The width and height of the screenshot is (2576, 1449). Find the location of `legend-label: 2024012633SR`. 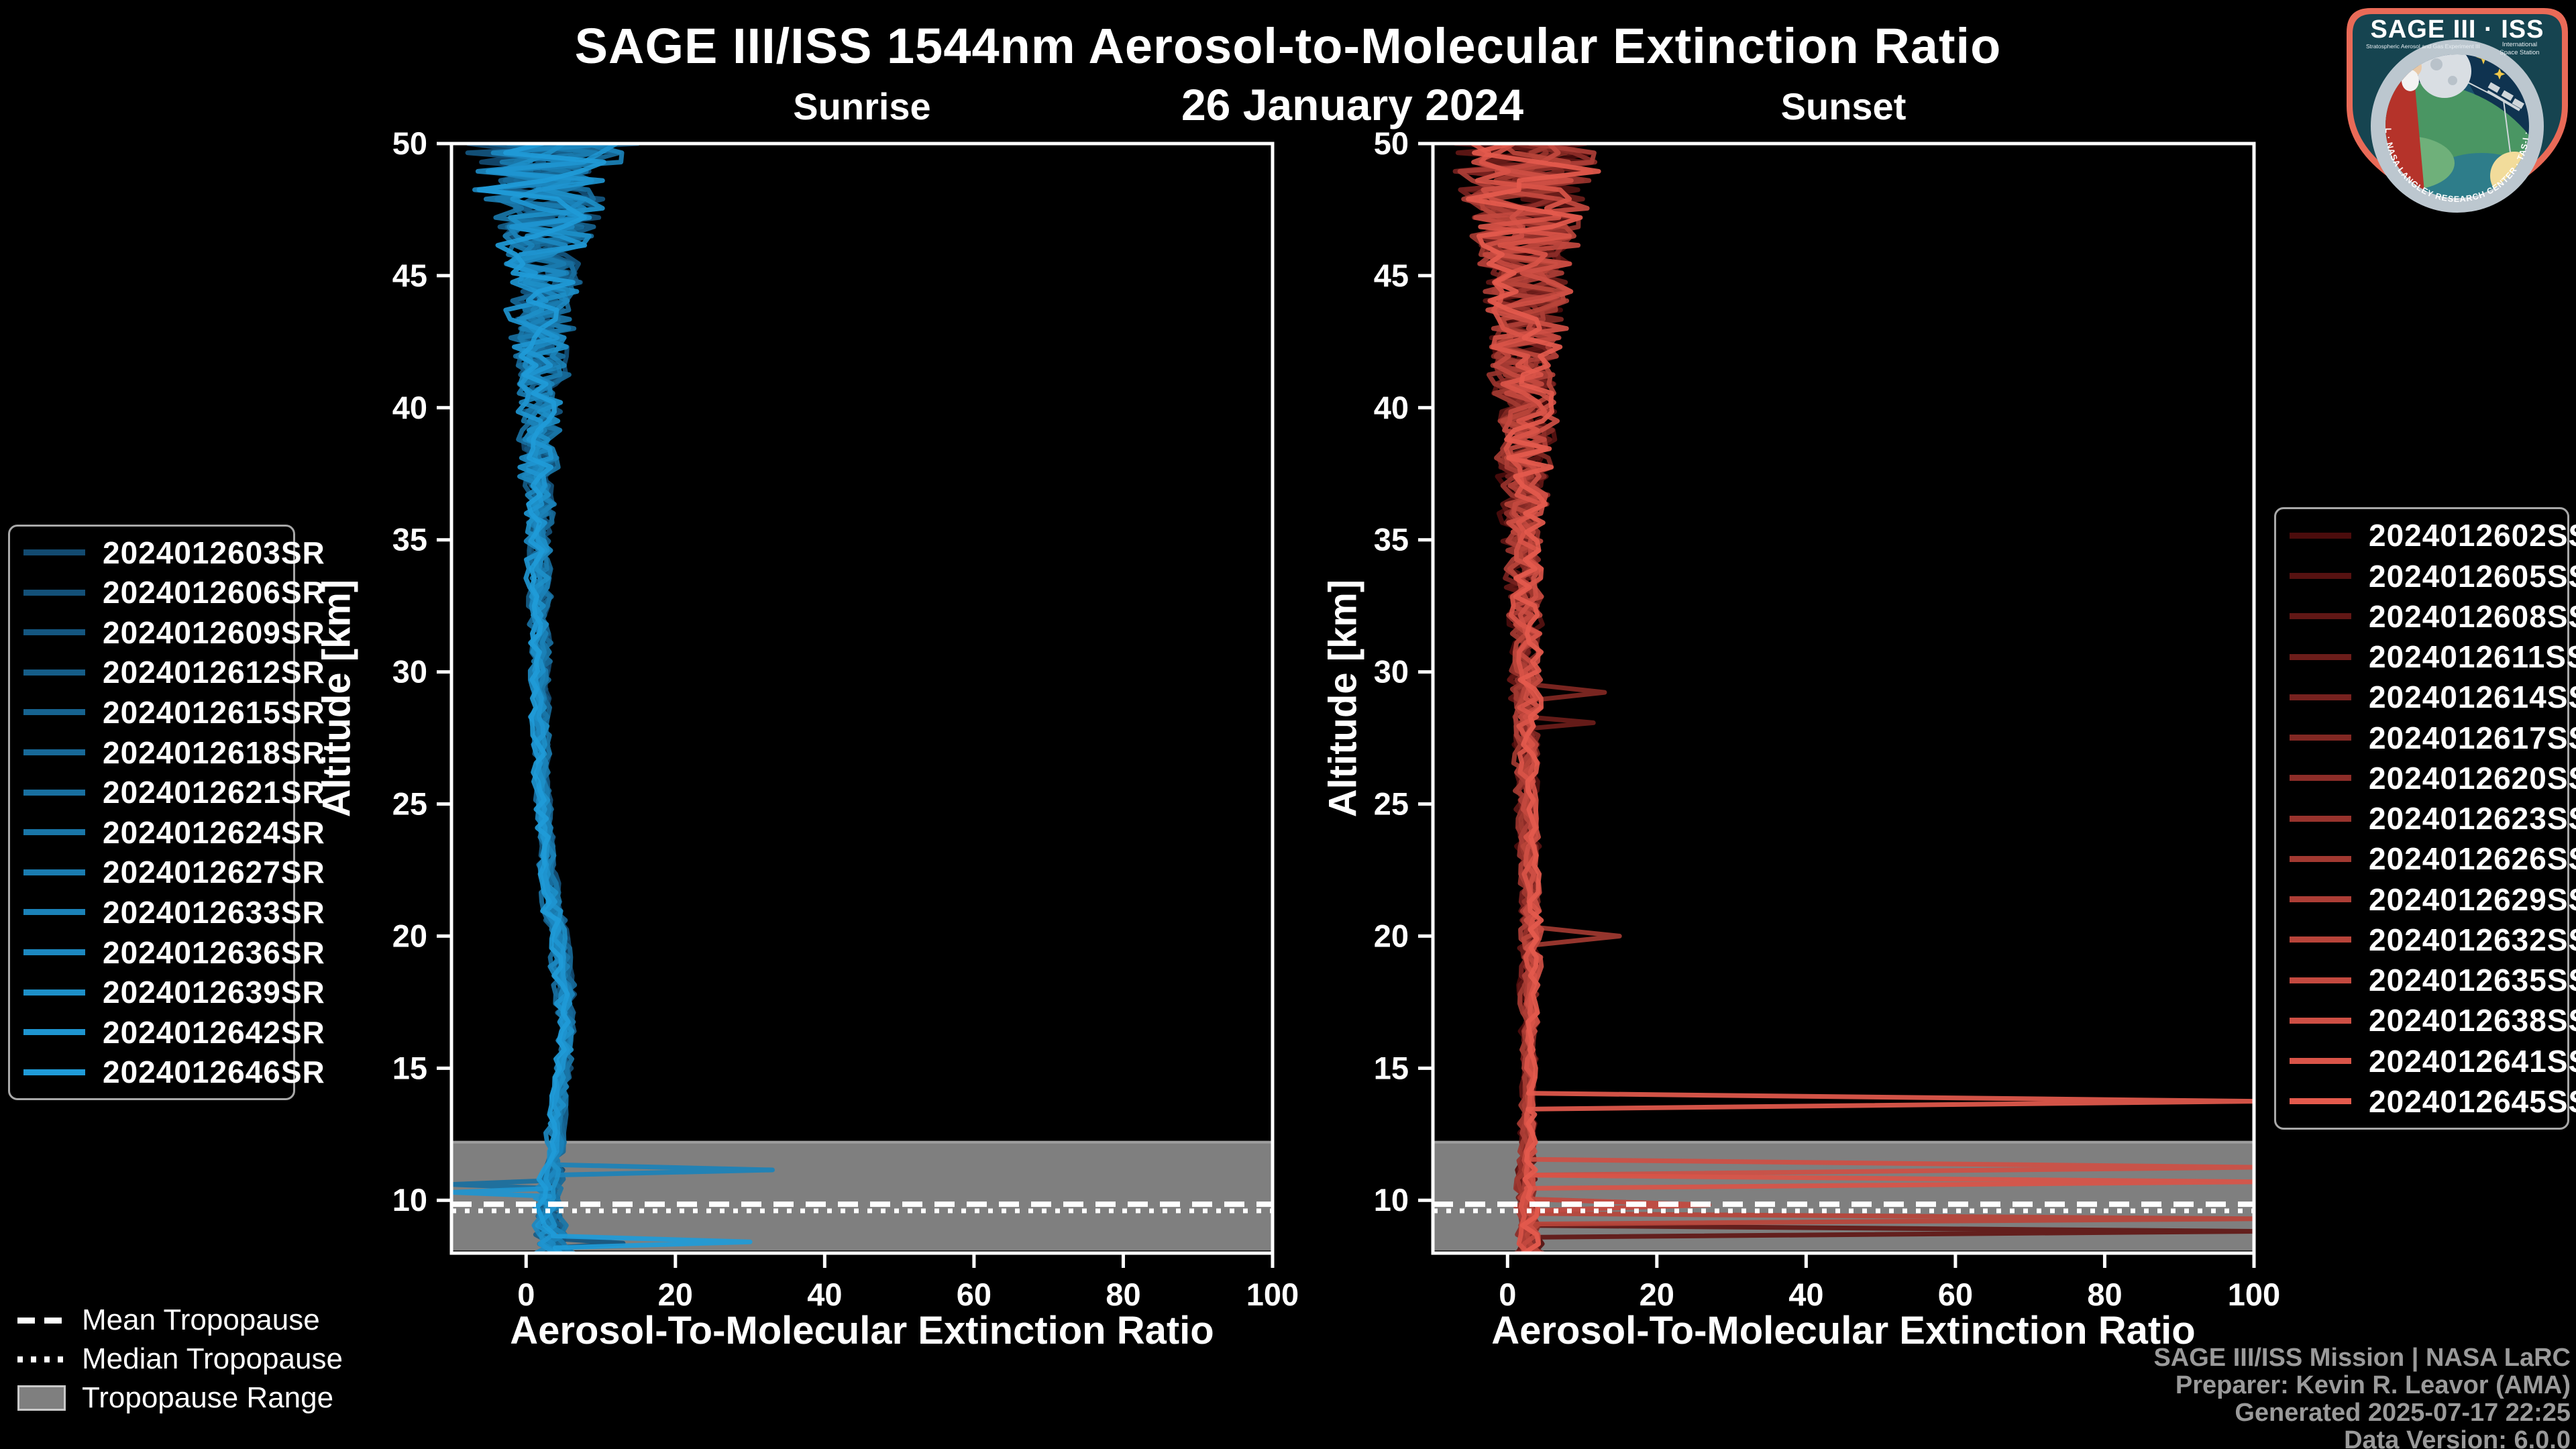

legend-label: 2024012633SR is located at coordinates (214, 912).